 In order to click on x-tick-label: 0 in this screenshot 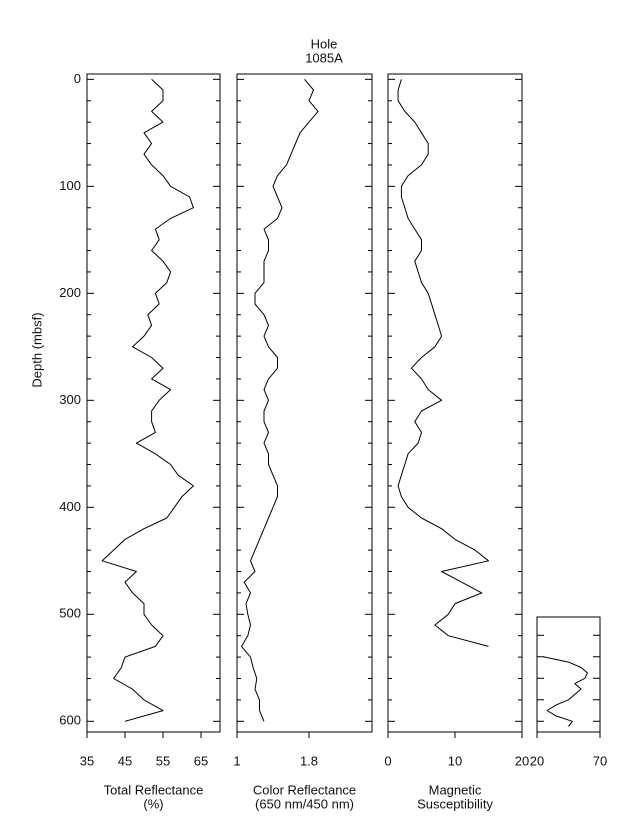, I will do `click(387, 760)`.